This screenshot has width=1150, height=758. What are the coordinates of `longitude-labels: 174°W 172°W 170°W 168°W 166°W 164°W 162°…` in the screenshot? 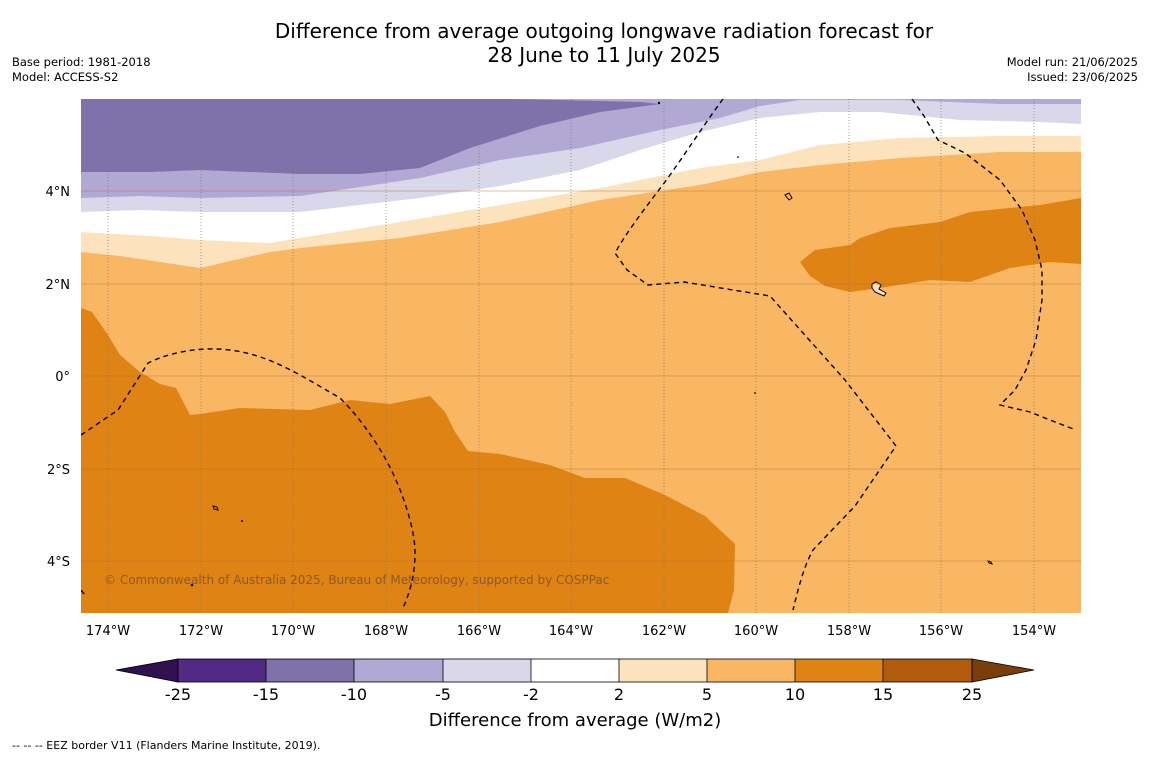 It's located at (571, 631).